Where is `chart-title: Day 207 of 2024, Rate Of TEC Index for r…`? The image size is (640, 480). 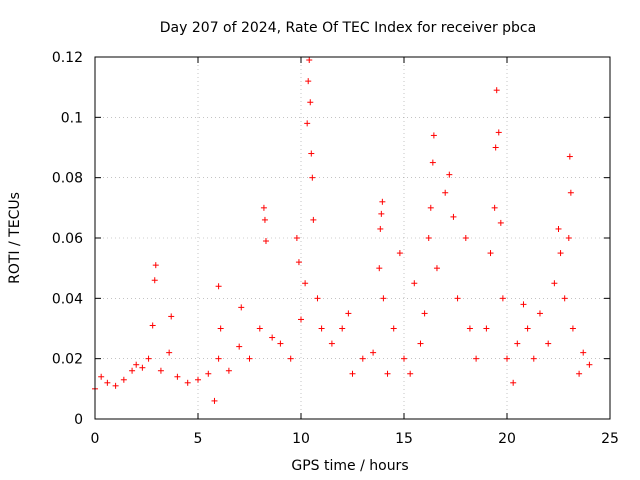
chart-title: Day 207 of 2024, Rate Of TEC Index for r… is located at coordinates (348, 28).